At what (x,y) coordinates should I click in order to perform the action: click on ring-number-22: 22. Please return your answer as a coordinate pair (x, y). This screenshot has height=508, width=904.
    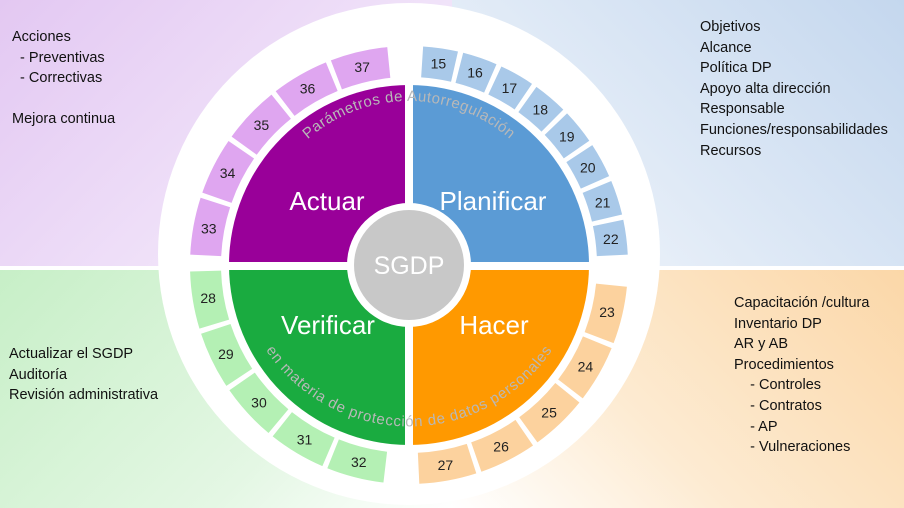
    Looking at the image, I should click on (611, 239).